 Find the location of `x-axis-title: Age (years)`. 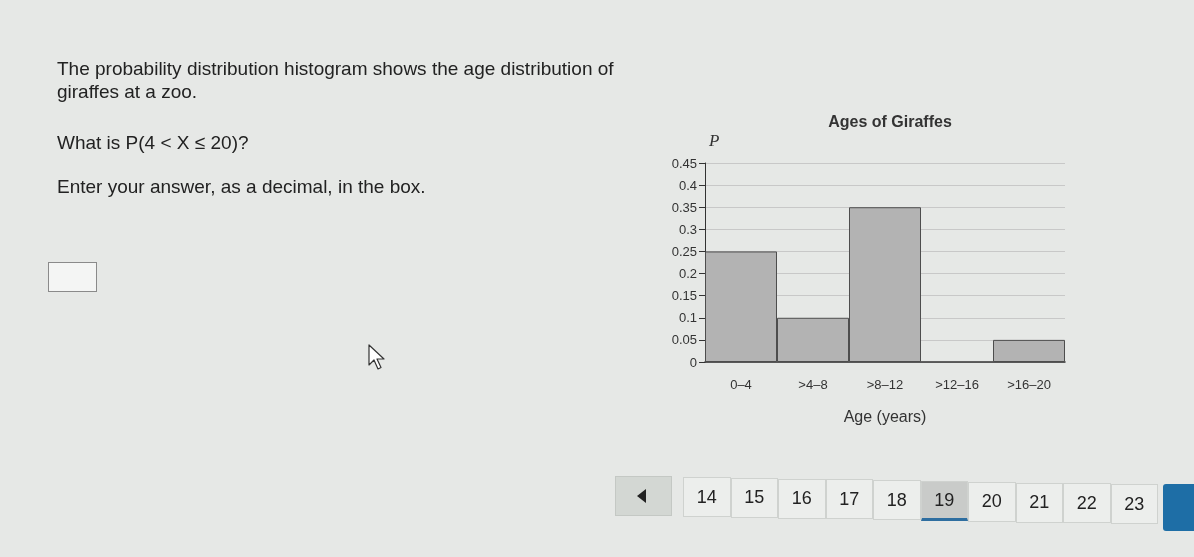

x-axis-title: Age (years) is located at coordinates (885, 416).